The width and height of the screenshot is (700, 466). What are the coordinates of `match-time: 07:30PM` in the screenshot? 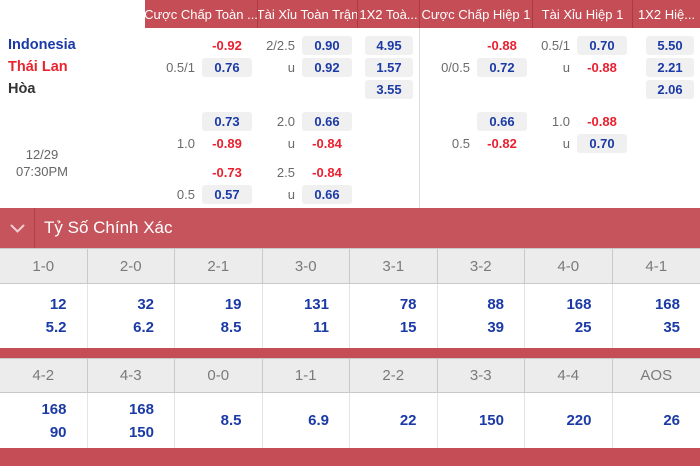 It's located at (42, 171).